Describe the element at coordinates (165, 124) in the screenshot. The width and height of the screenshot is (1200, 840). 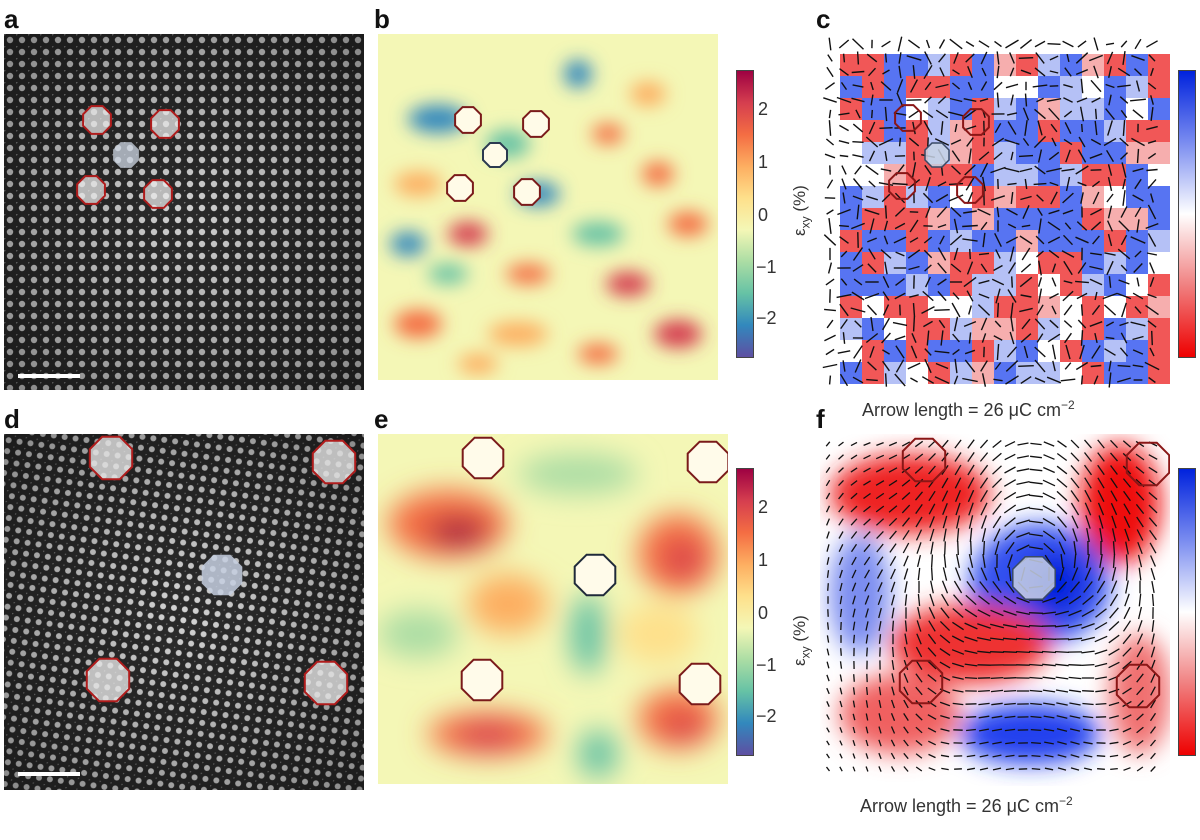
I see `red-marker` at that location.